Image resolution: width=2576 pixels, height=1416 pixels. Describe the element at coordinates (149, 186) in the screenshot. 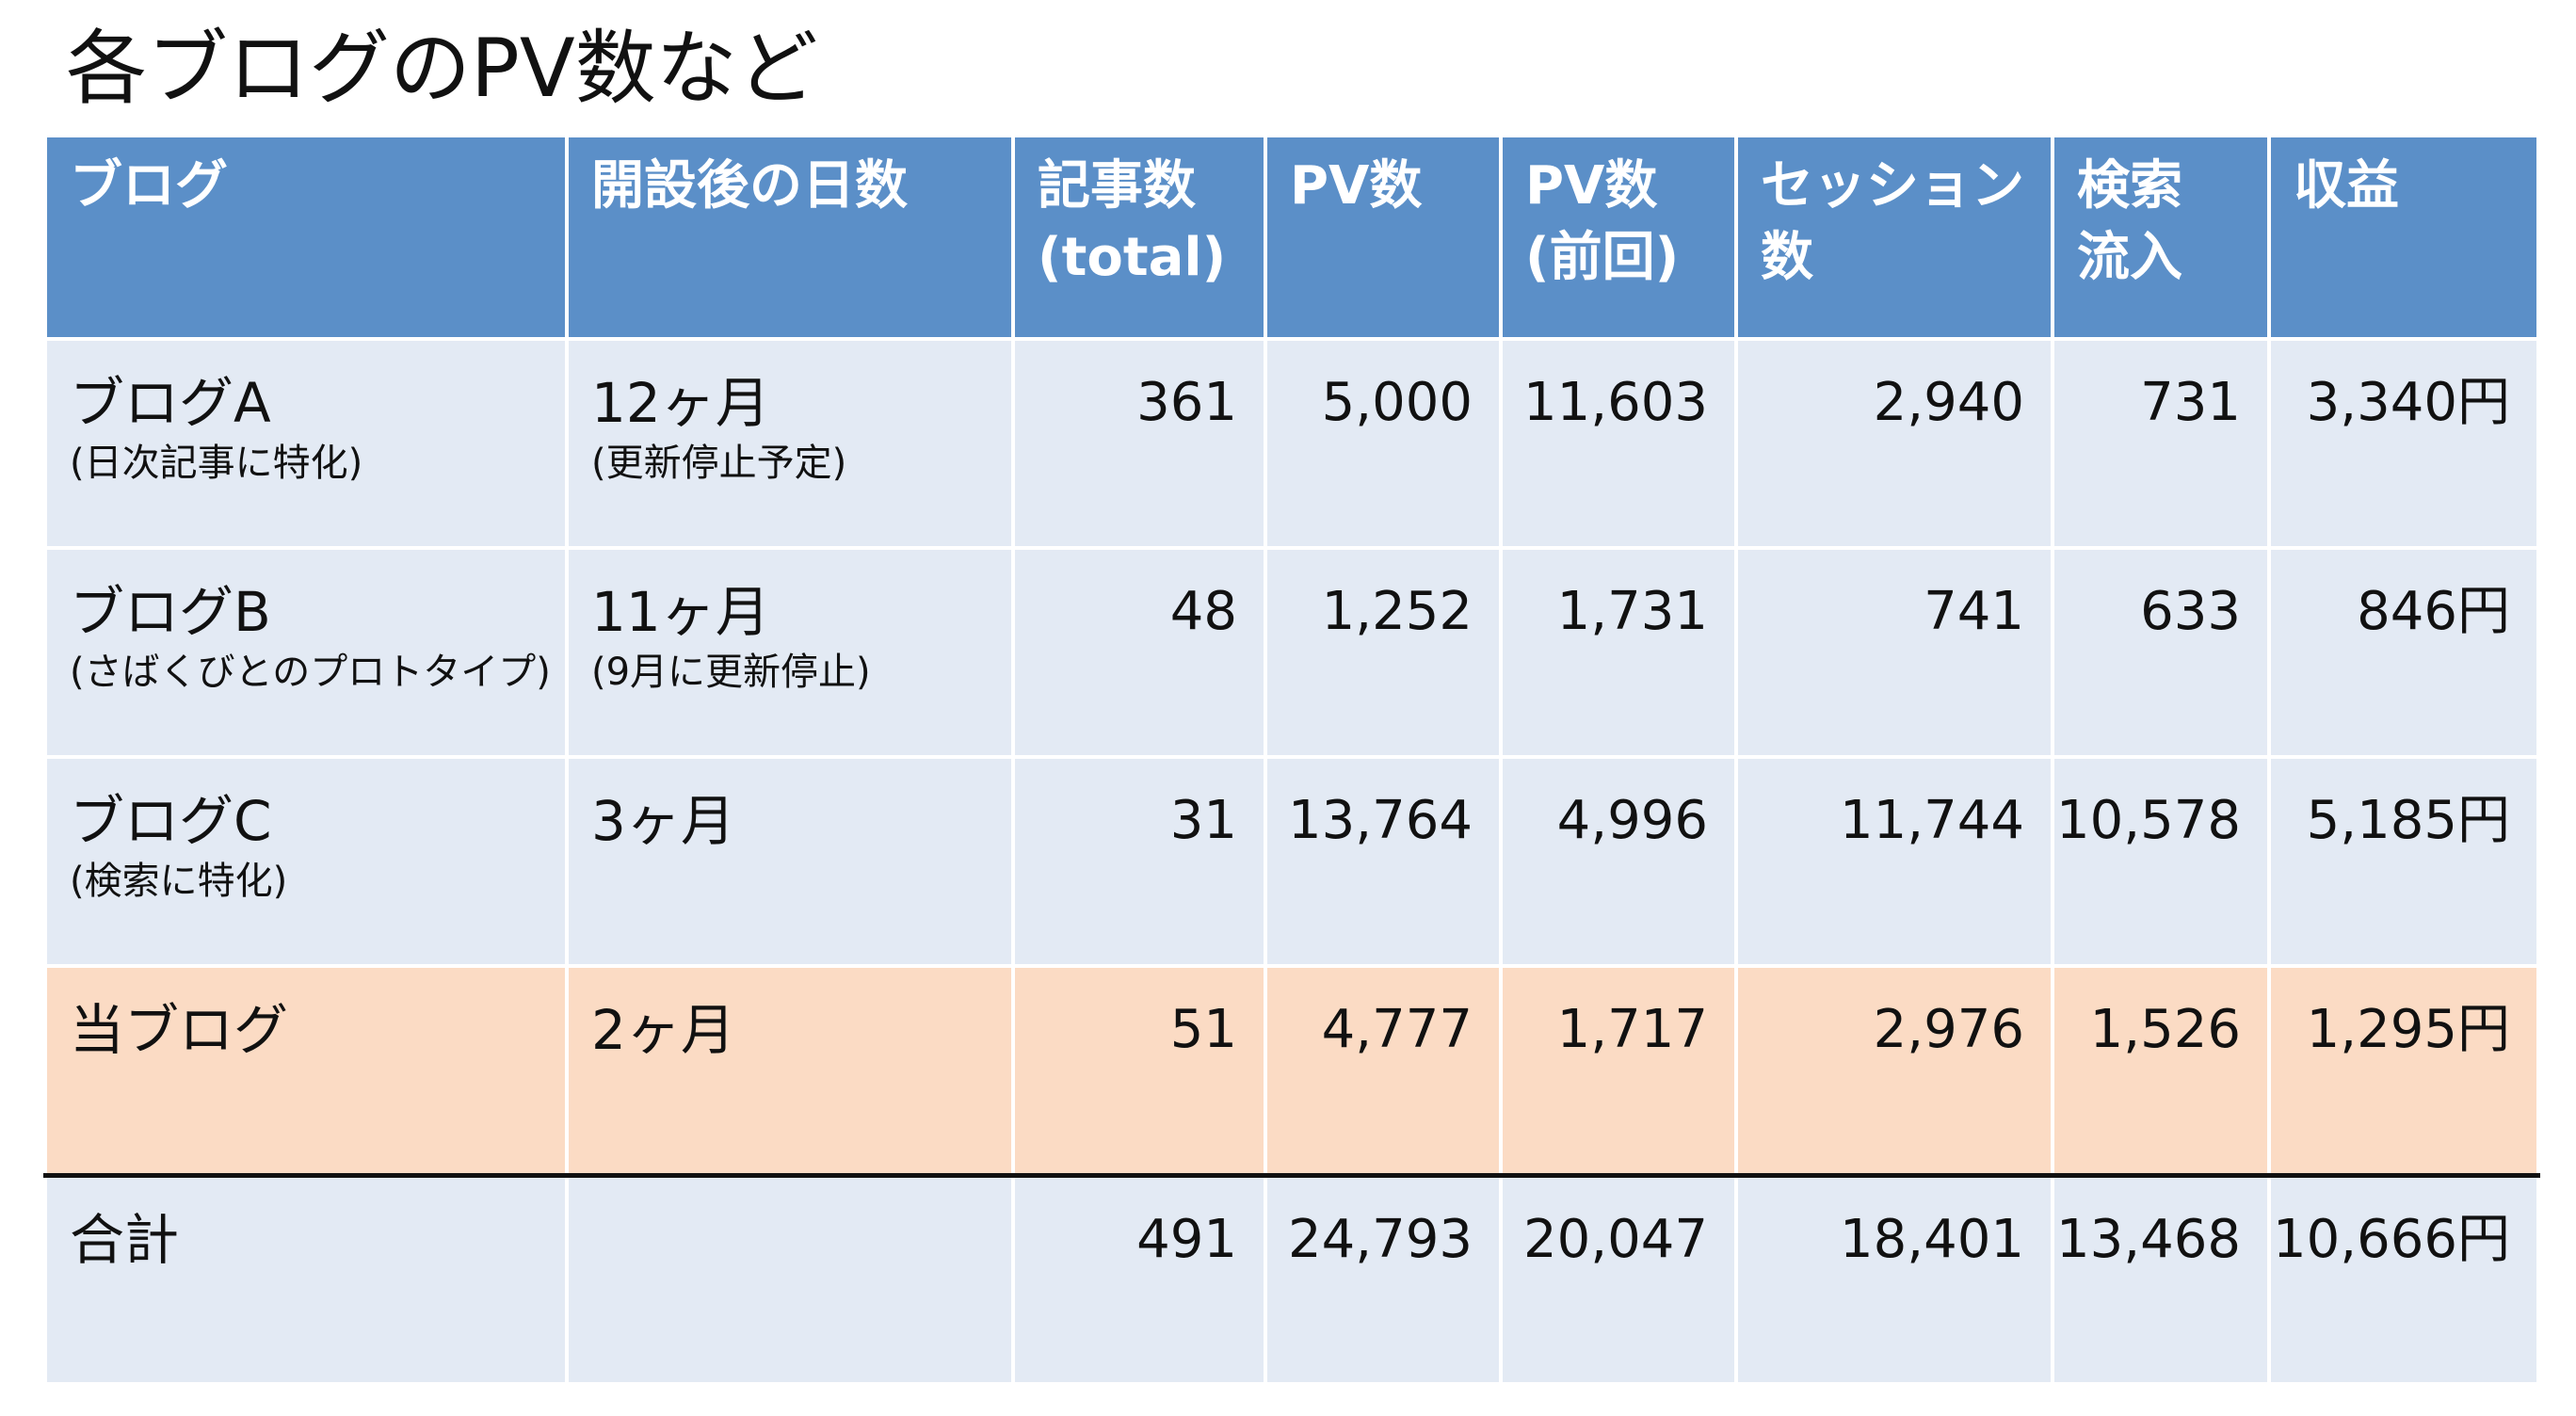

I see `header-line: ブログ` at that location.